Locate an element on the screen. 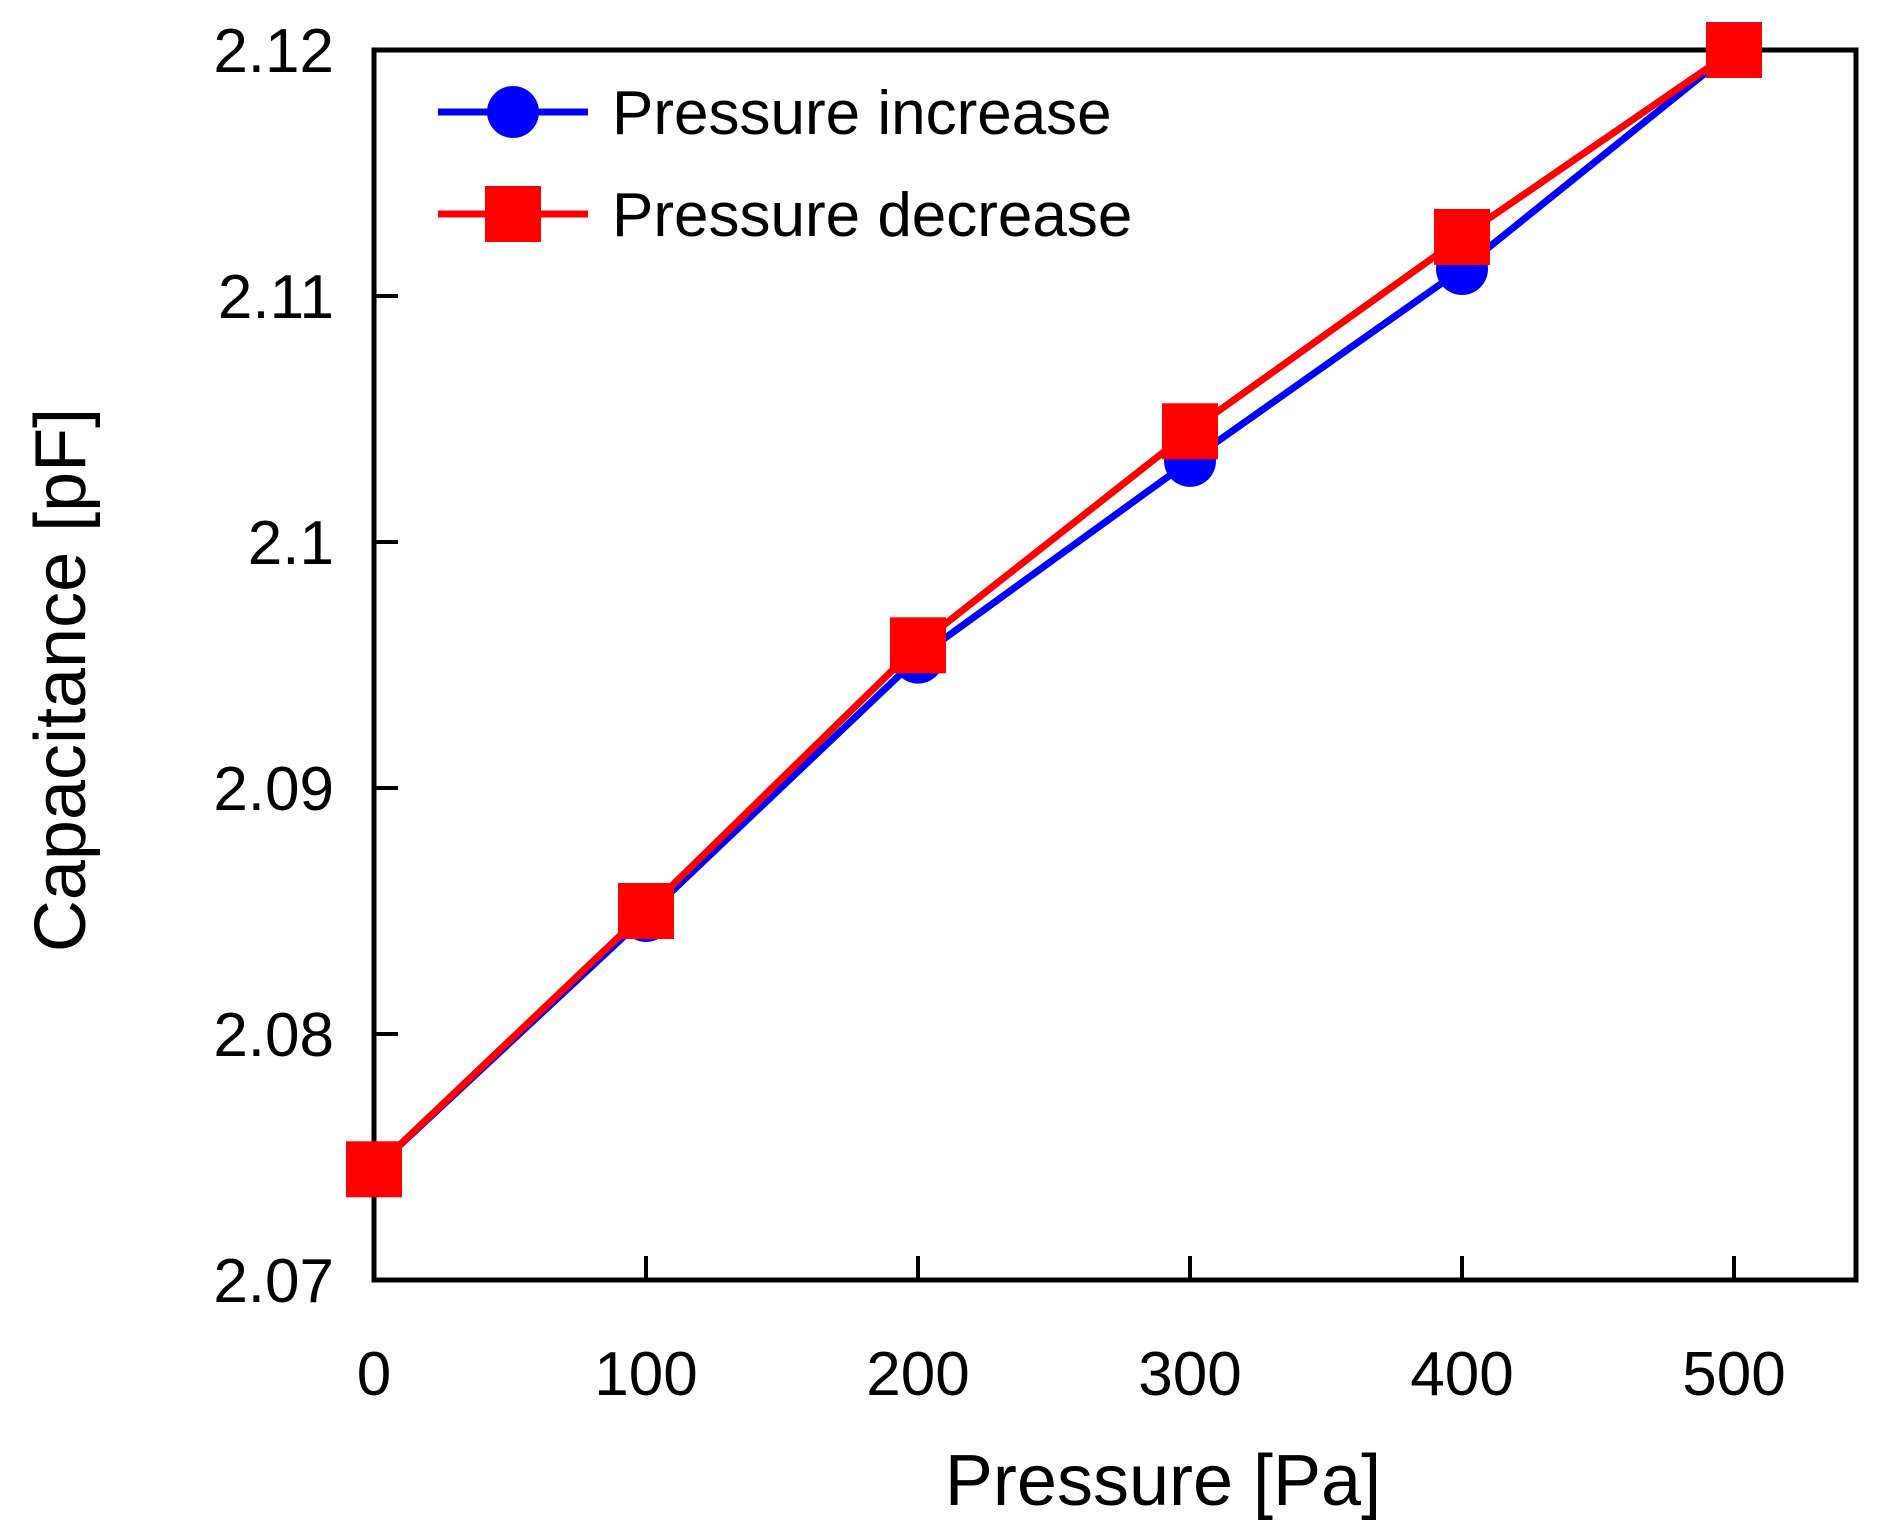  x-tick-label: 400 is located at coordinates (1461, 1374).